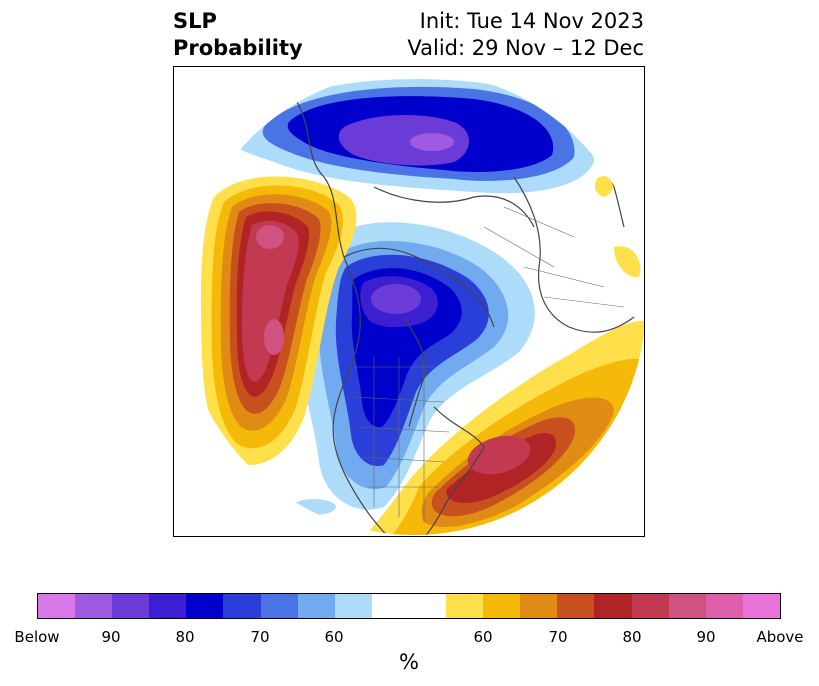  What do you see at coordinates (238, 48) in the screenshot?
I see `title-line-2: Probability` at bounding box center [238, 48].